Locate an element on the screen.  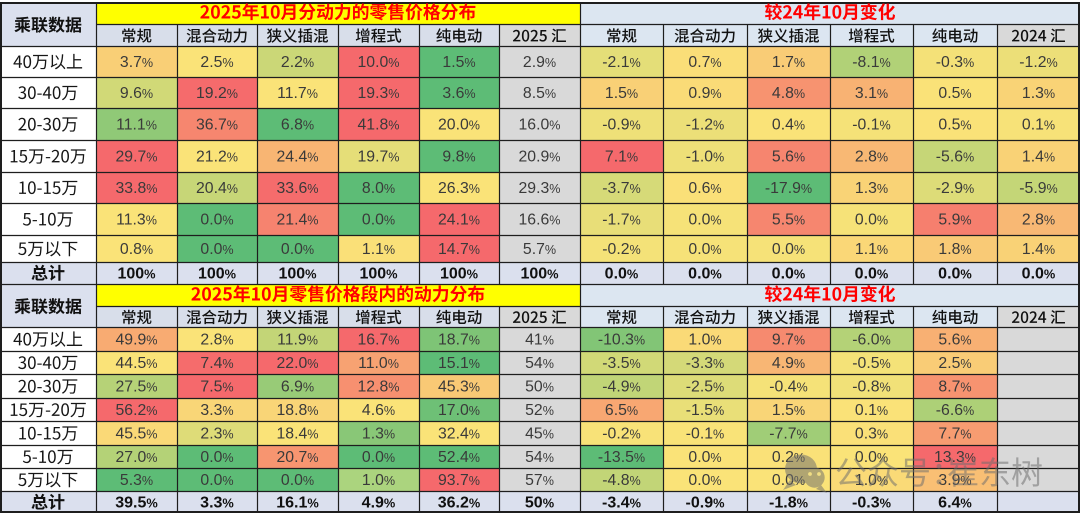
svg-text: 14.7% is located at coordinates (459, 249).